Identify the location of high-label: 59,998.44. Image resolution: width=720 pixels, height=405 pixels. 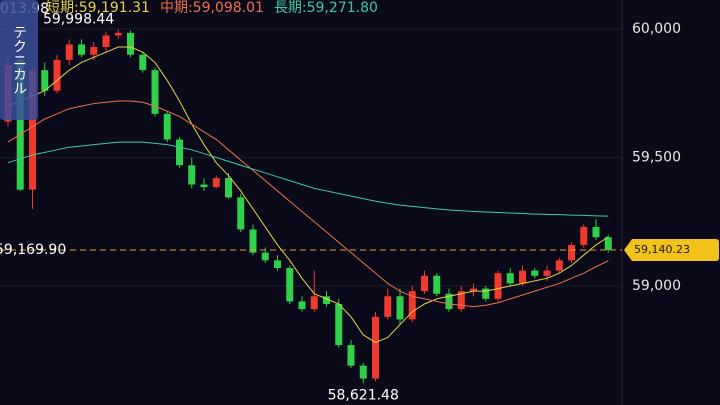
(78, 19).